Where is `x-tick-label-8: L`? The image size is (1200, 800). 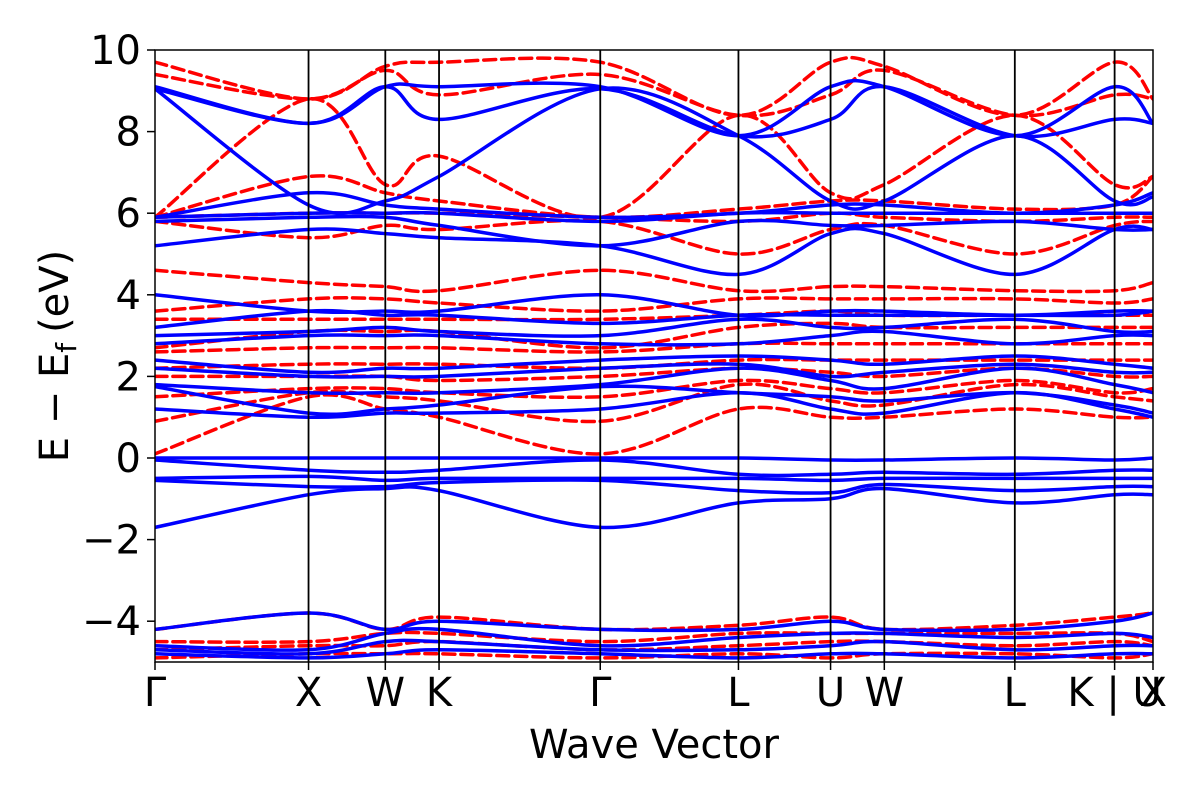
x-tick-label-8: L is located at coordinates (1015, 693).